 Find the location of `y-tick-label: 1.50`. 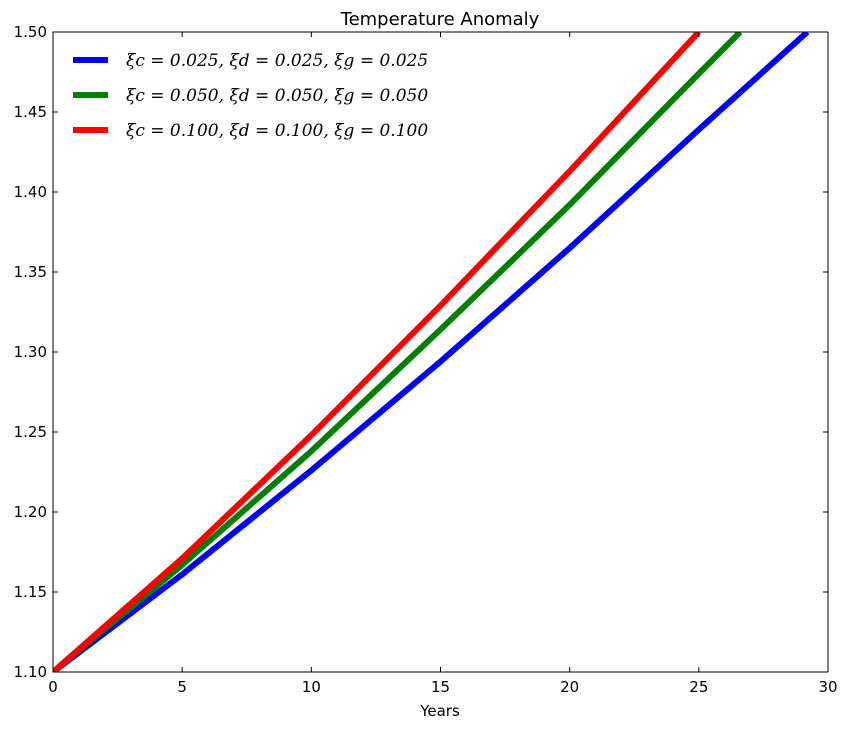

y-tick-label: 1.50 is located at coordinates (30, 32).